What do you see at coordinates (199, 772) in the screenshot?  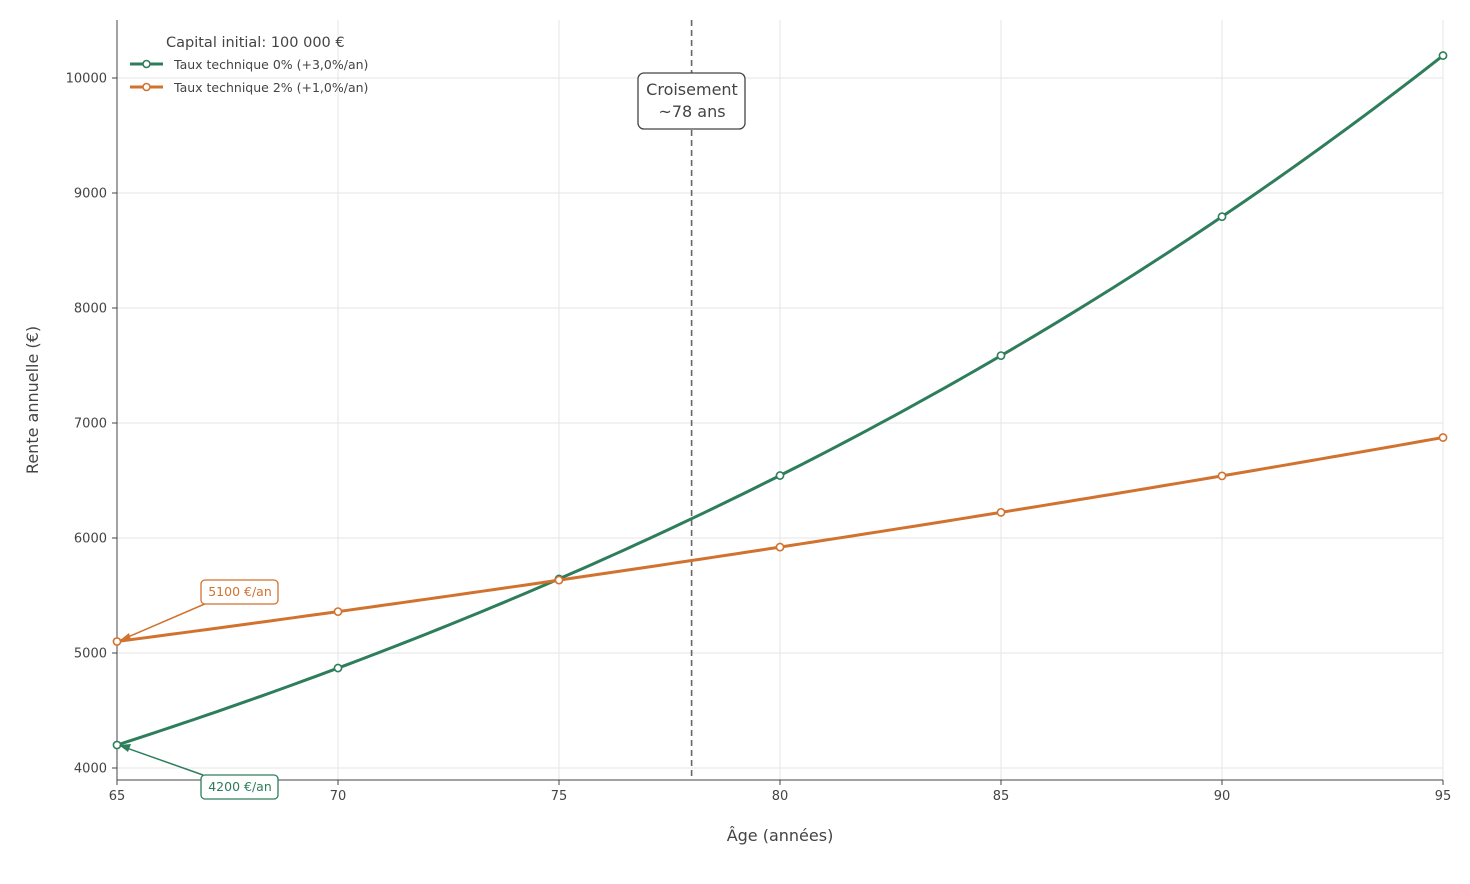 I see `annotation-green: 4200 €/an` at bounding box center [199, 772].